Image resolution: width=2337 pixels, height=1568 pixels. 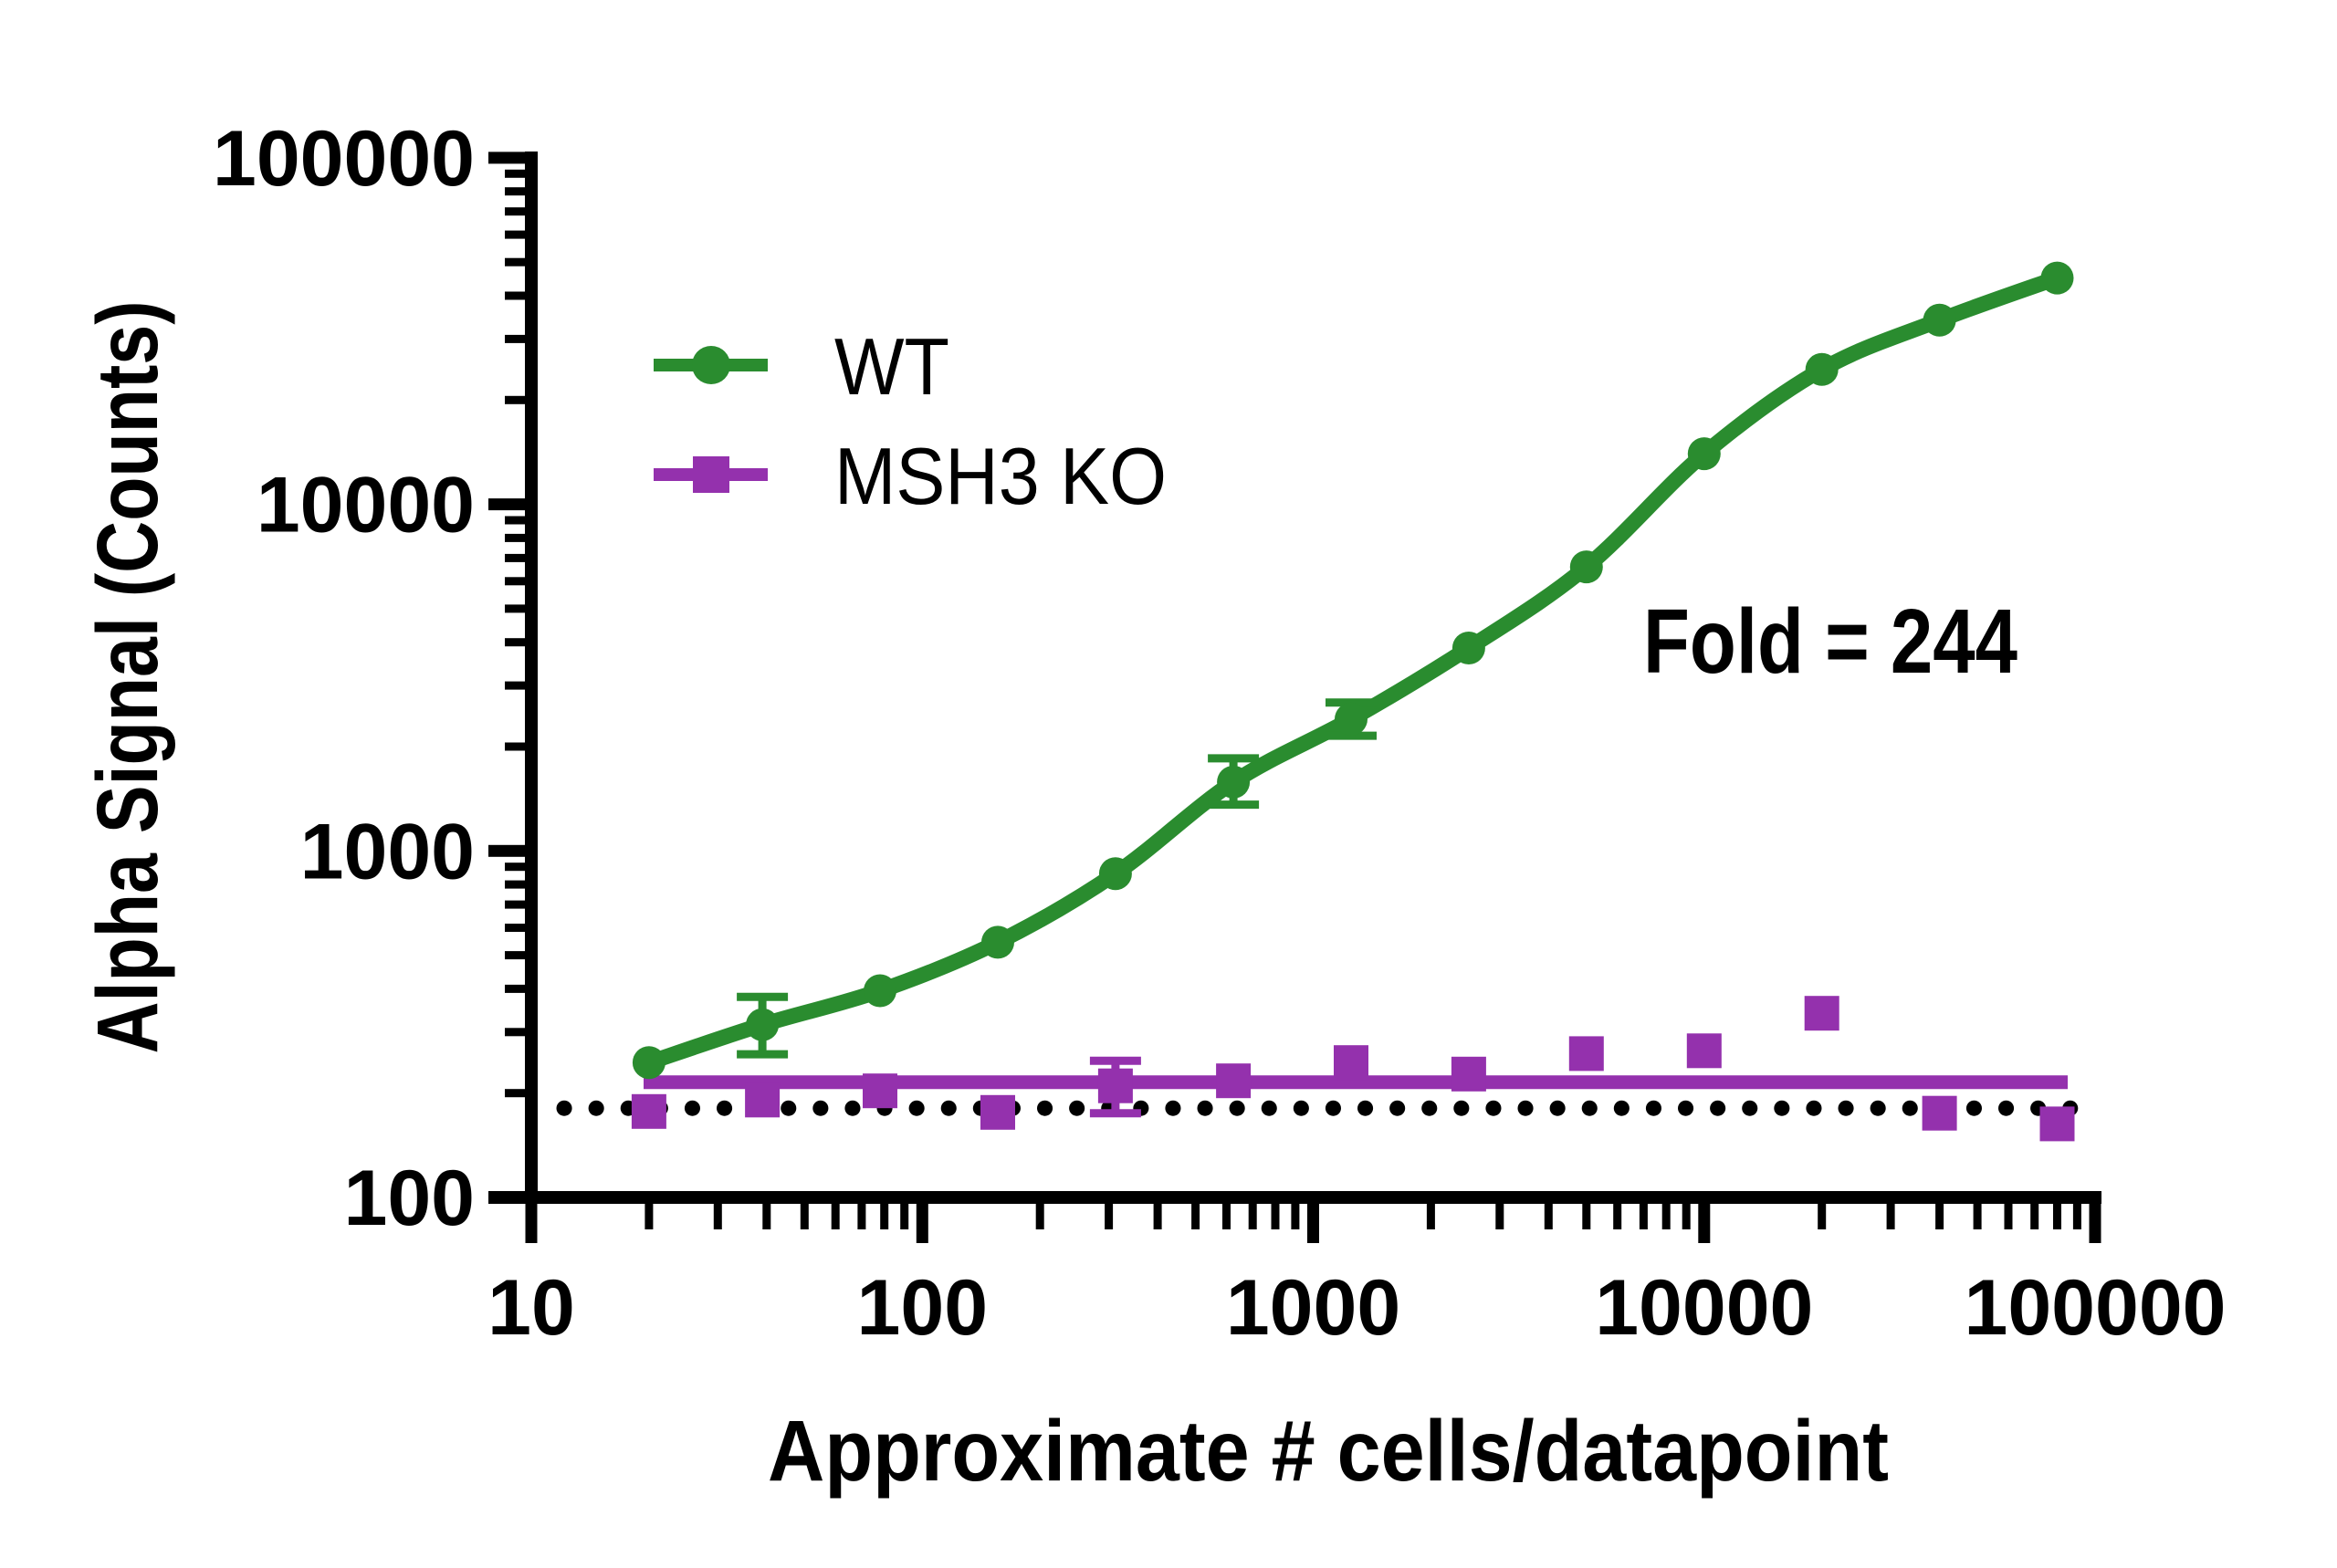 I want to click on y-tick-label: 1000, so click(x=387, y=851).